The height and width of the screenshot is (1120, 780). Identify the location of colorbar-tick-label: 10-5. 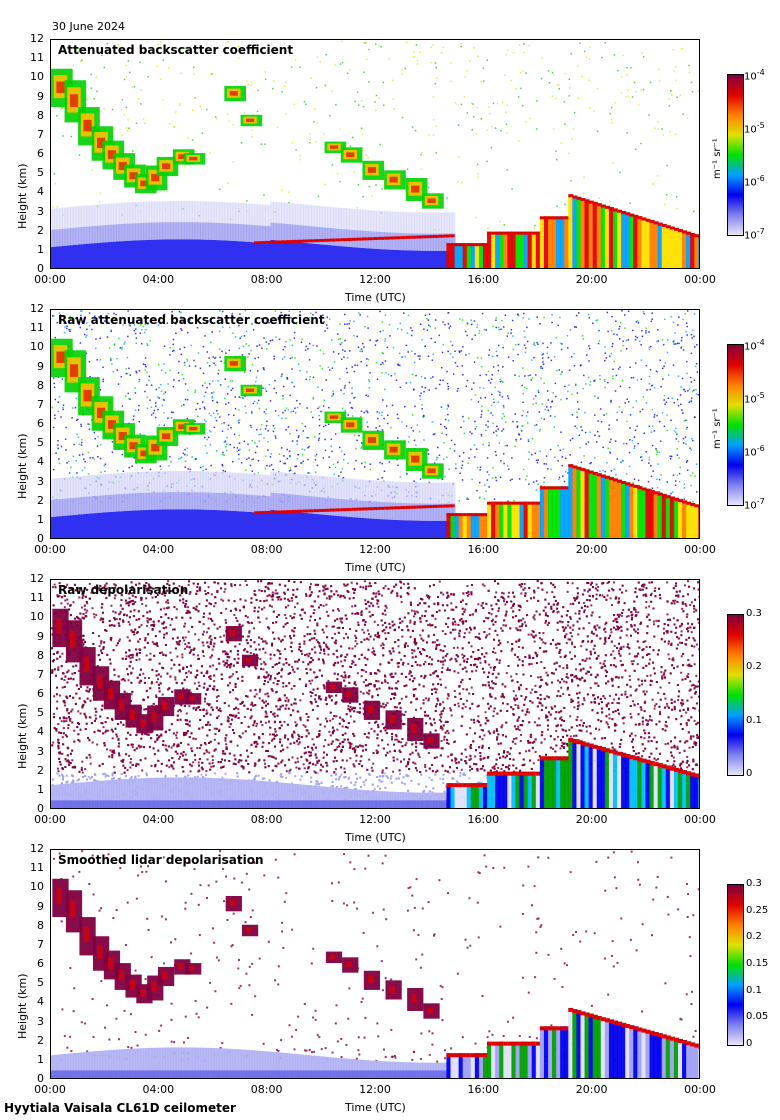
(754, 128).